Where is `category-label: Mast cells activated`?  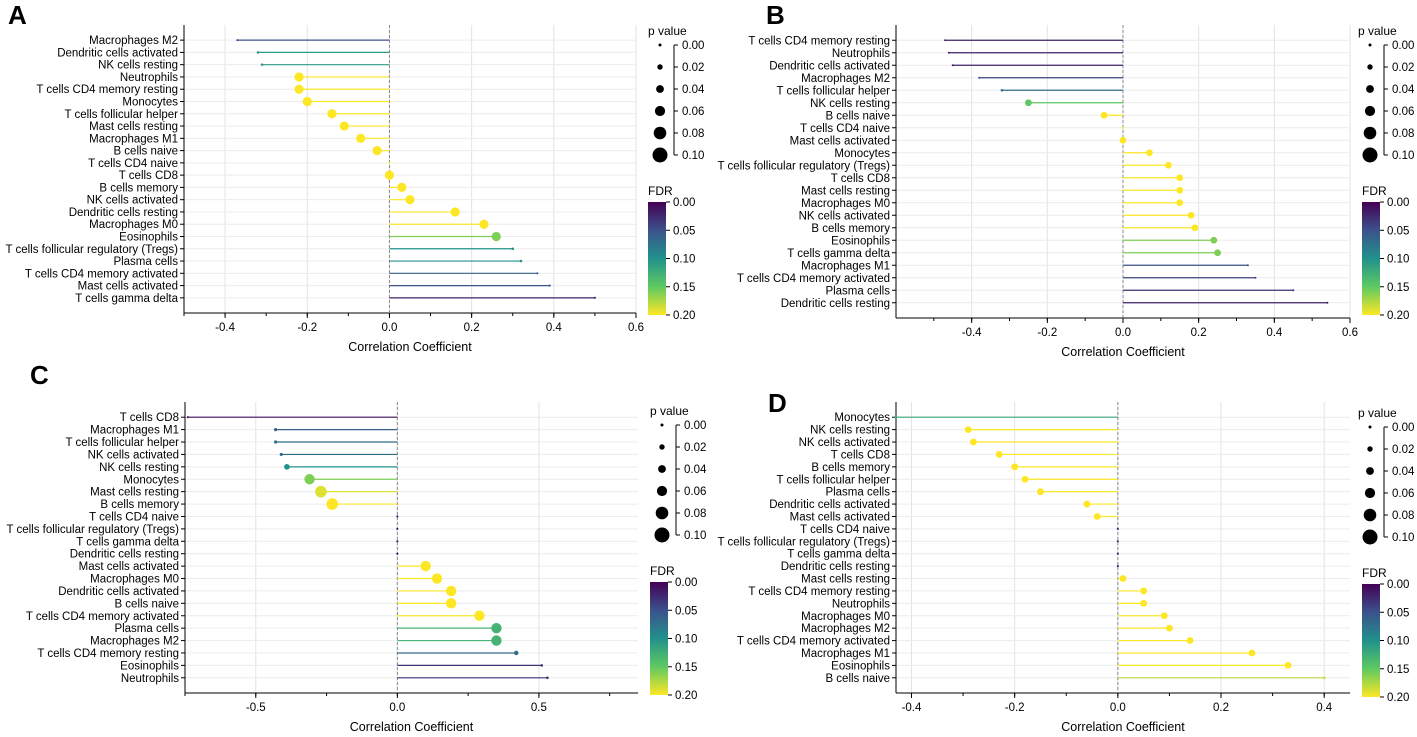
category-label: Mast cells activated is located at coordinates (840, 141).